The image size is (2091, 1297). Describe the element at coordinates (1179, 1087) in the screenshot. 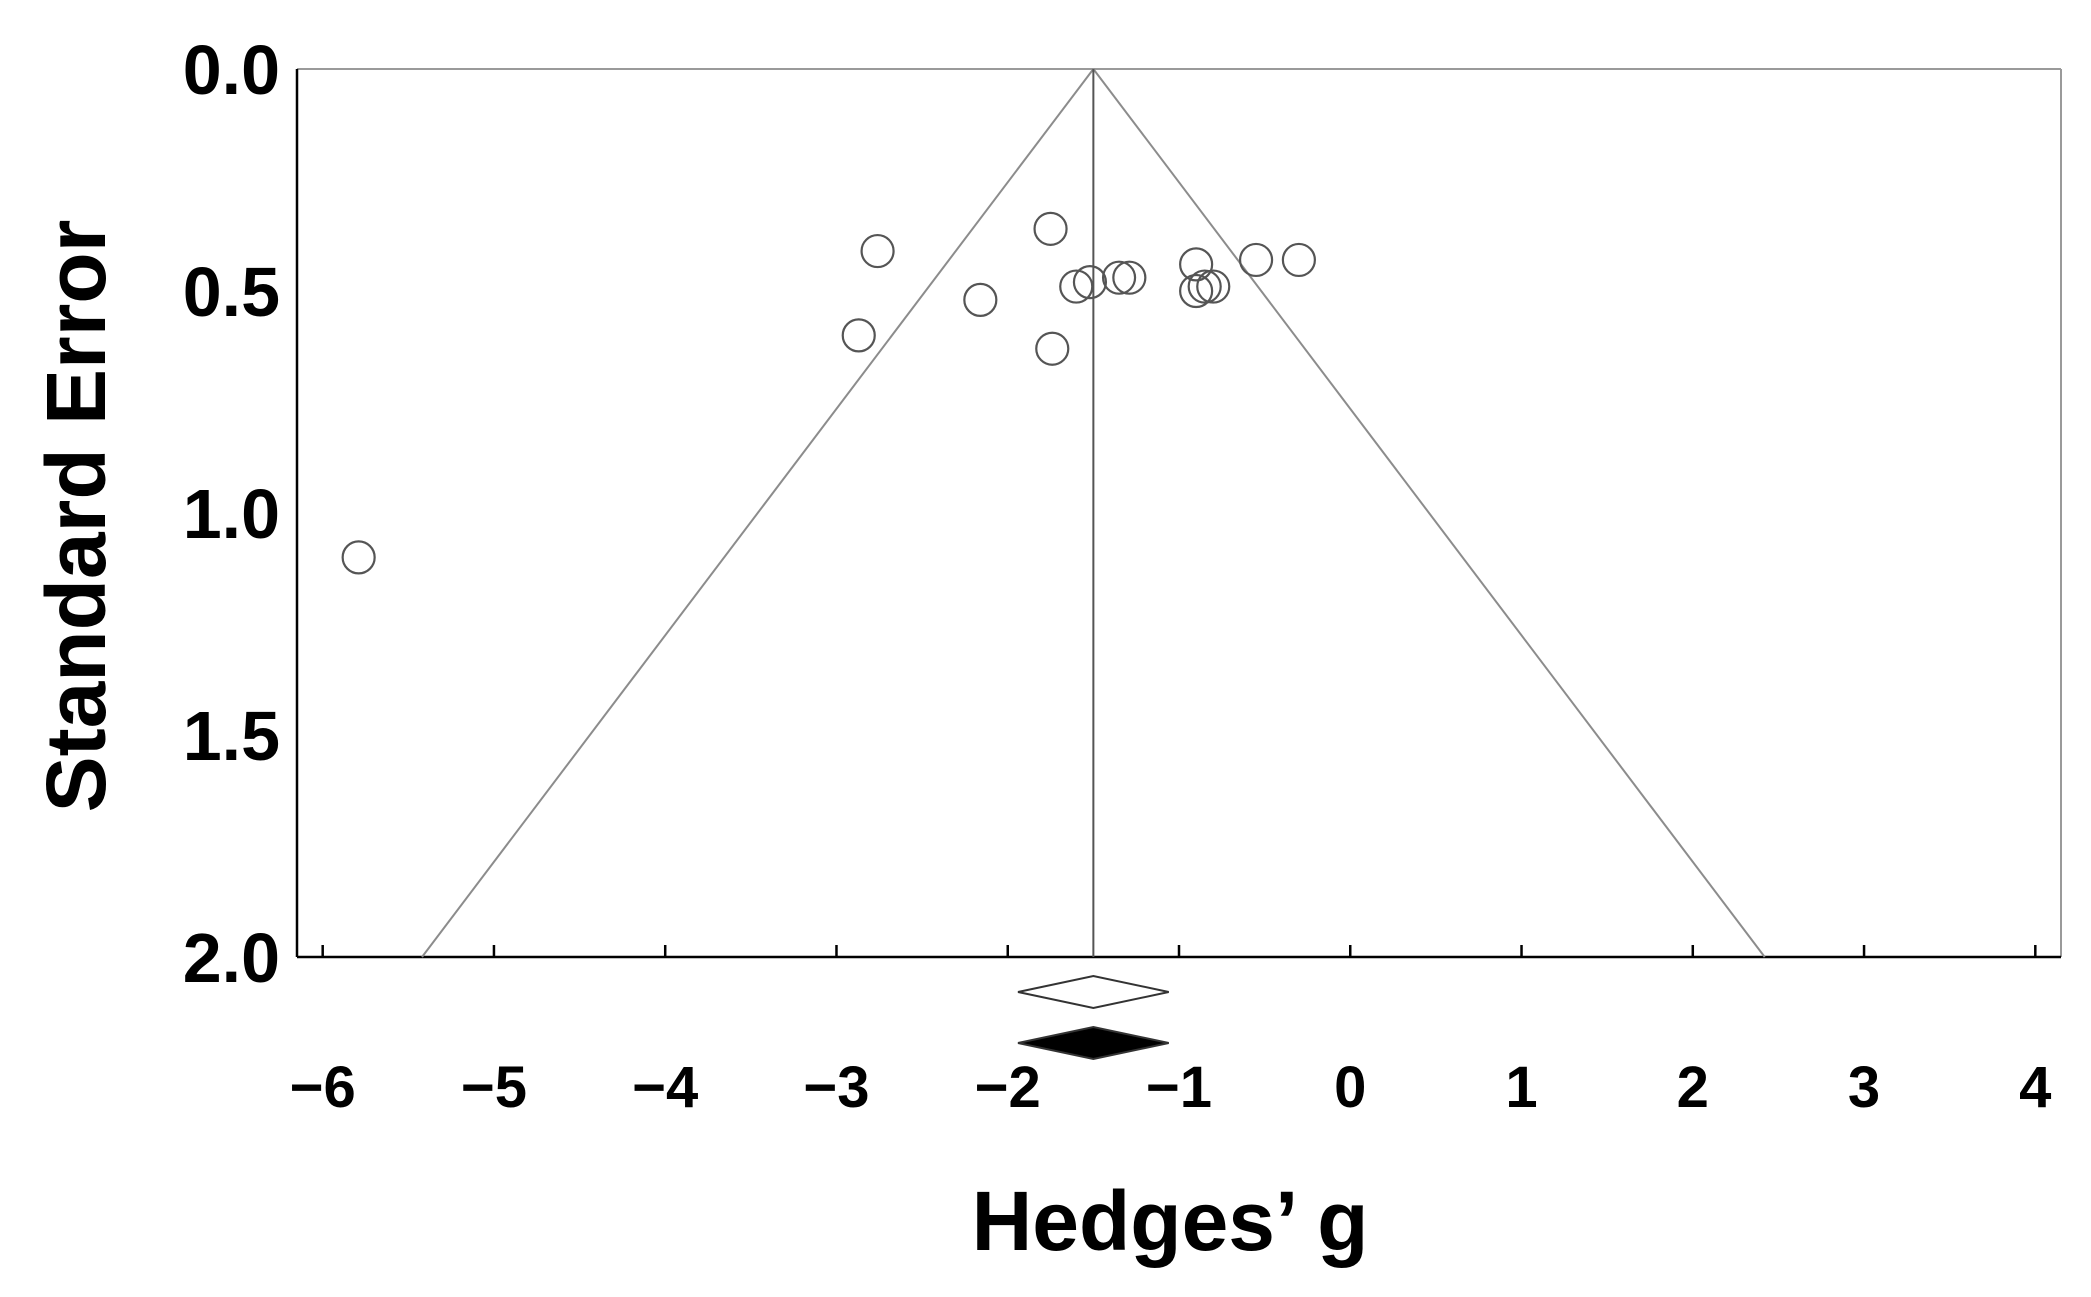

I see `x-tick-label: −1` at that location.